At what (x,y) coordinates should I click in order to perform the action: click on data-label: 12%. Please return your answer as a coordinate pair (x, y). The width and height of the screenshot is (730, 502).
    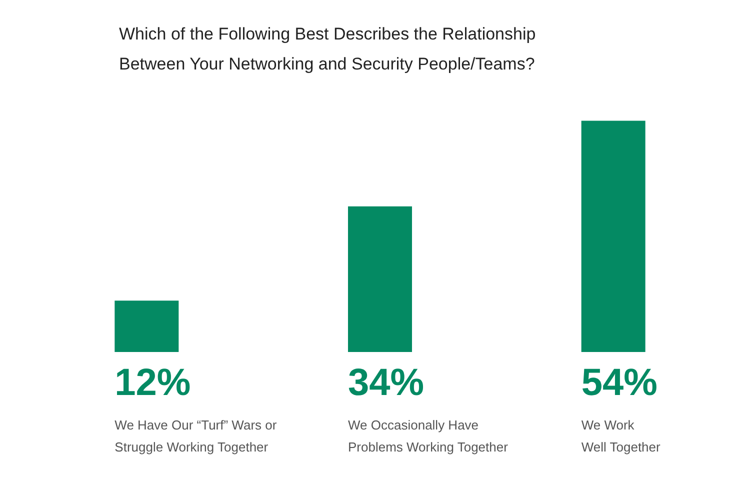
    Looking at the image, I should click on (152, 383).